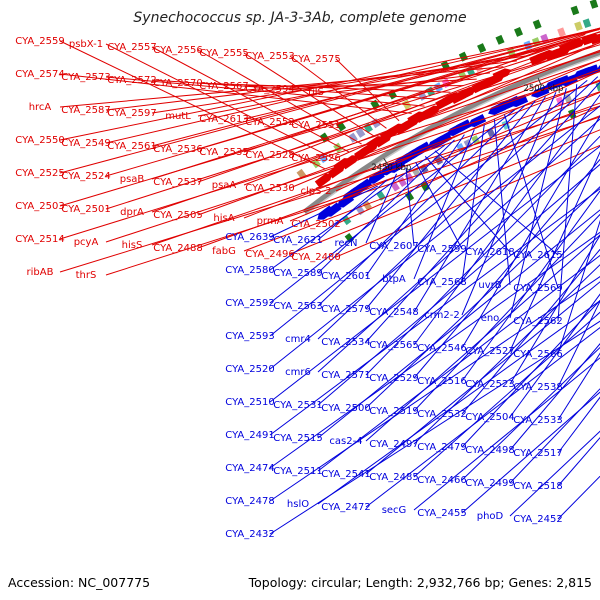  What do you see at coordinates (345, 243) in the screenshot?
I see `reverse-gene-label: recN` at bounding box center [345, 243].